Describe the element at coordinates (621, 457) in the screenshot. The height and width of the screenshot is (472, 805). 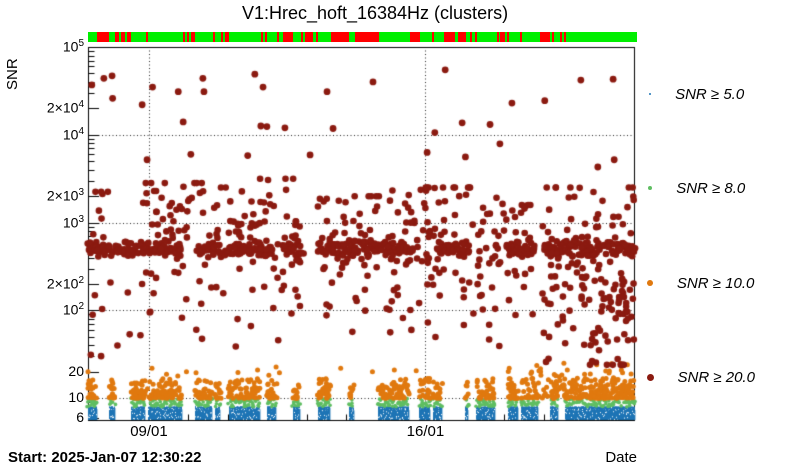
I see `x-axis-title: Date` at that location.